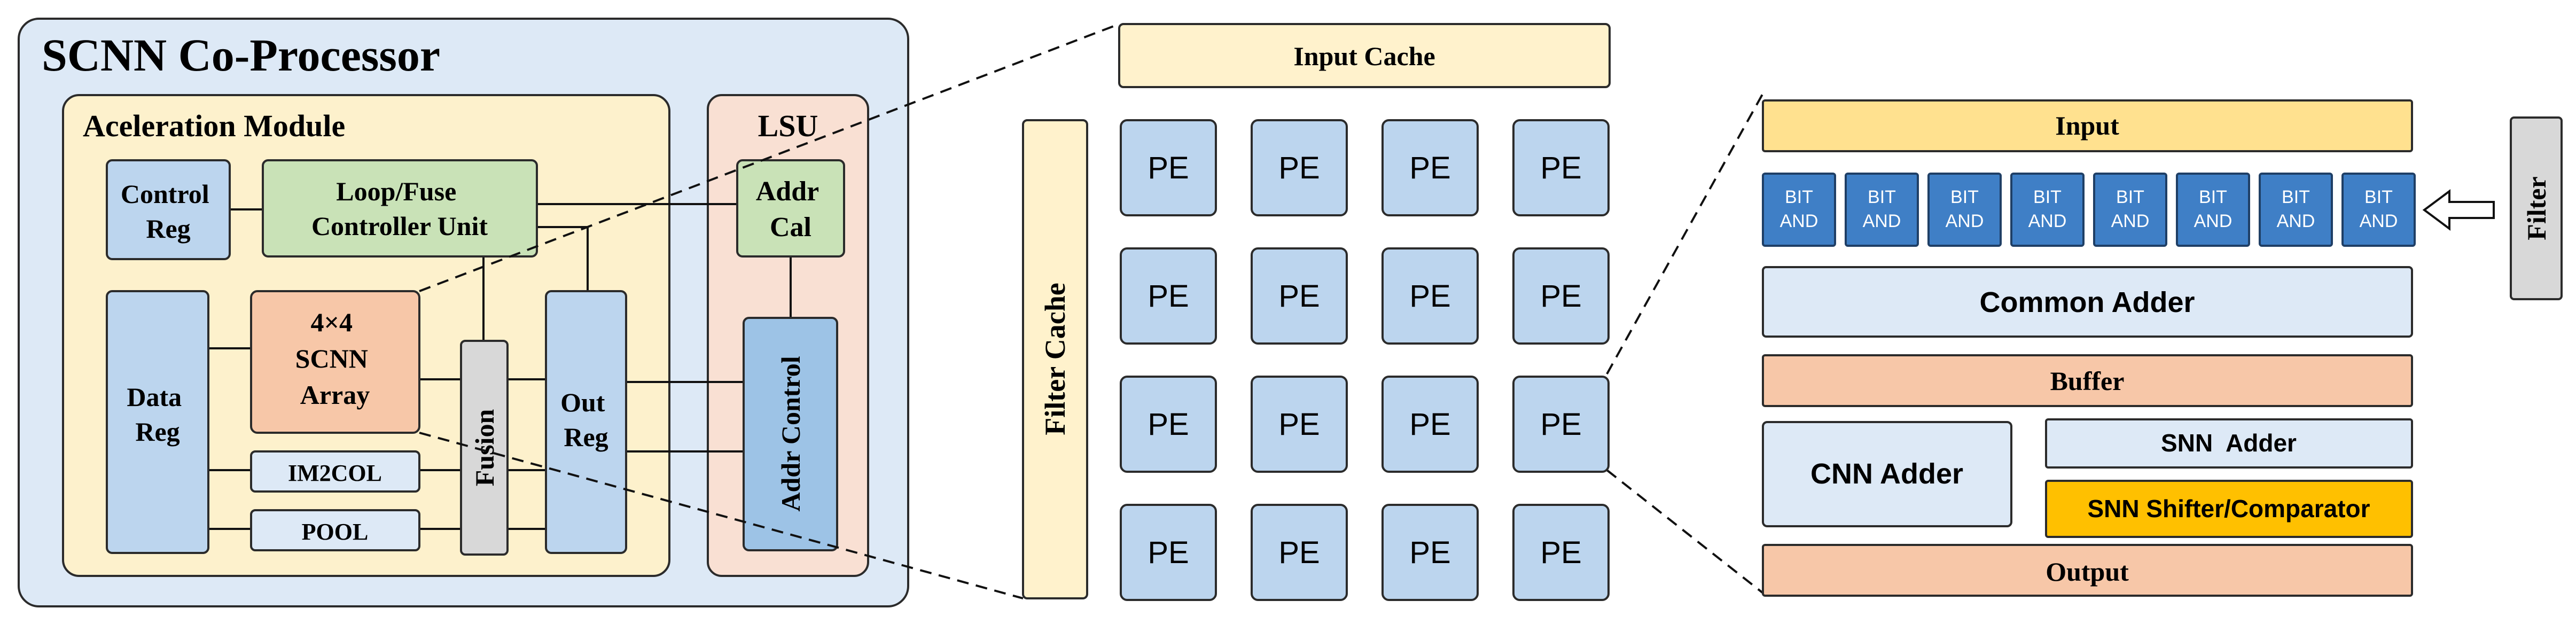 The image size is (2576, 624). I want to click on common-adder-label: Common Adder, so click(2087, 302).